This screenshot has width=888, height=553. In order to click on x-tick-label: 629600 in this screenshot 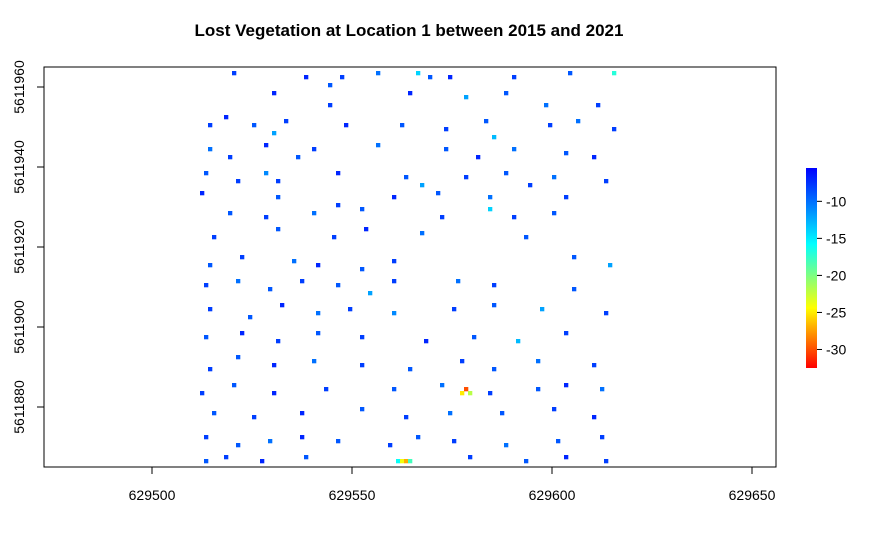, I will do `click(552, 495)`.